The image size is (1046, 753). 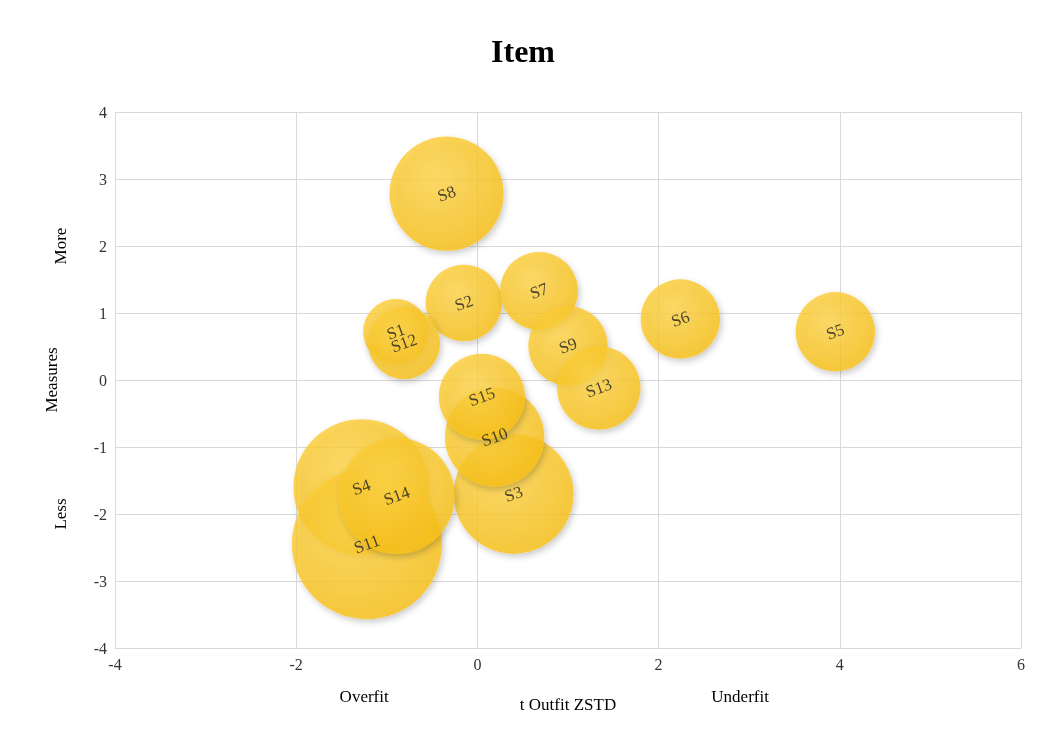 I want to click on y-tick-label: 1, so click(x=103, y=313).